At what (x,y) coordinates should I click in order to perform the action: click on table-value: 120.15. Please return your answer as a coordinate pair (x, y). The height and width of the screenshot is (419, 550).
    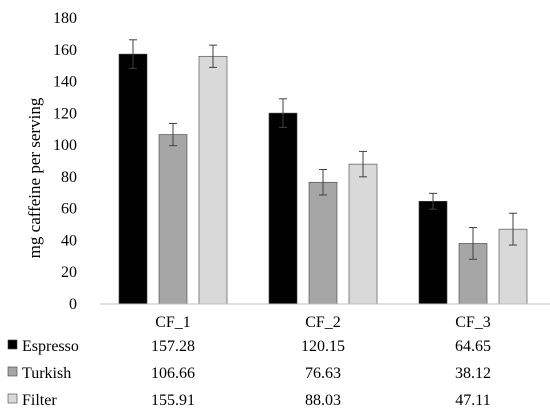
    Looking at the image, I should click on (323, 346).